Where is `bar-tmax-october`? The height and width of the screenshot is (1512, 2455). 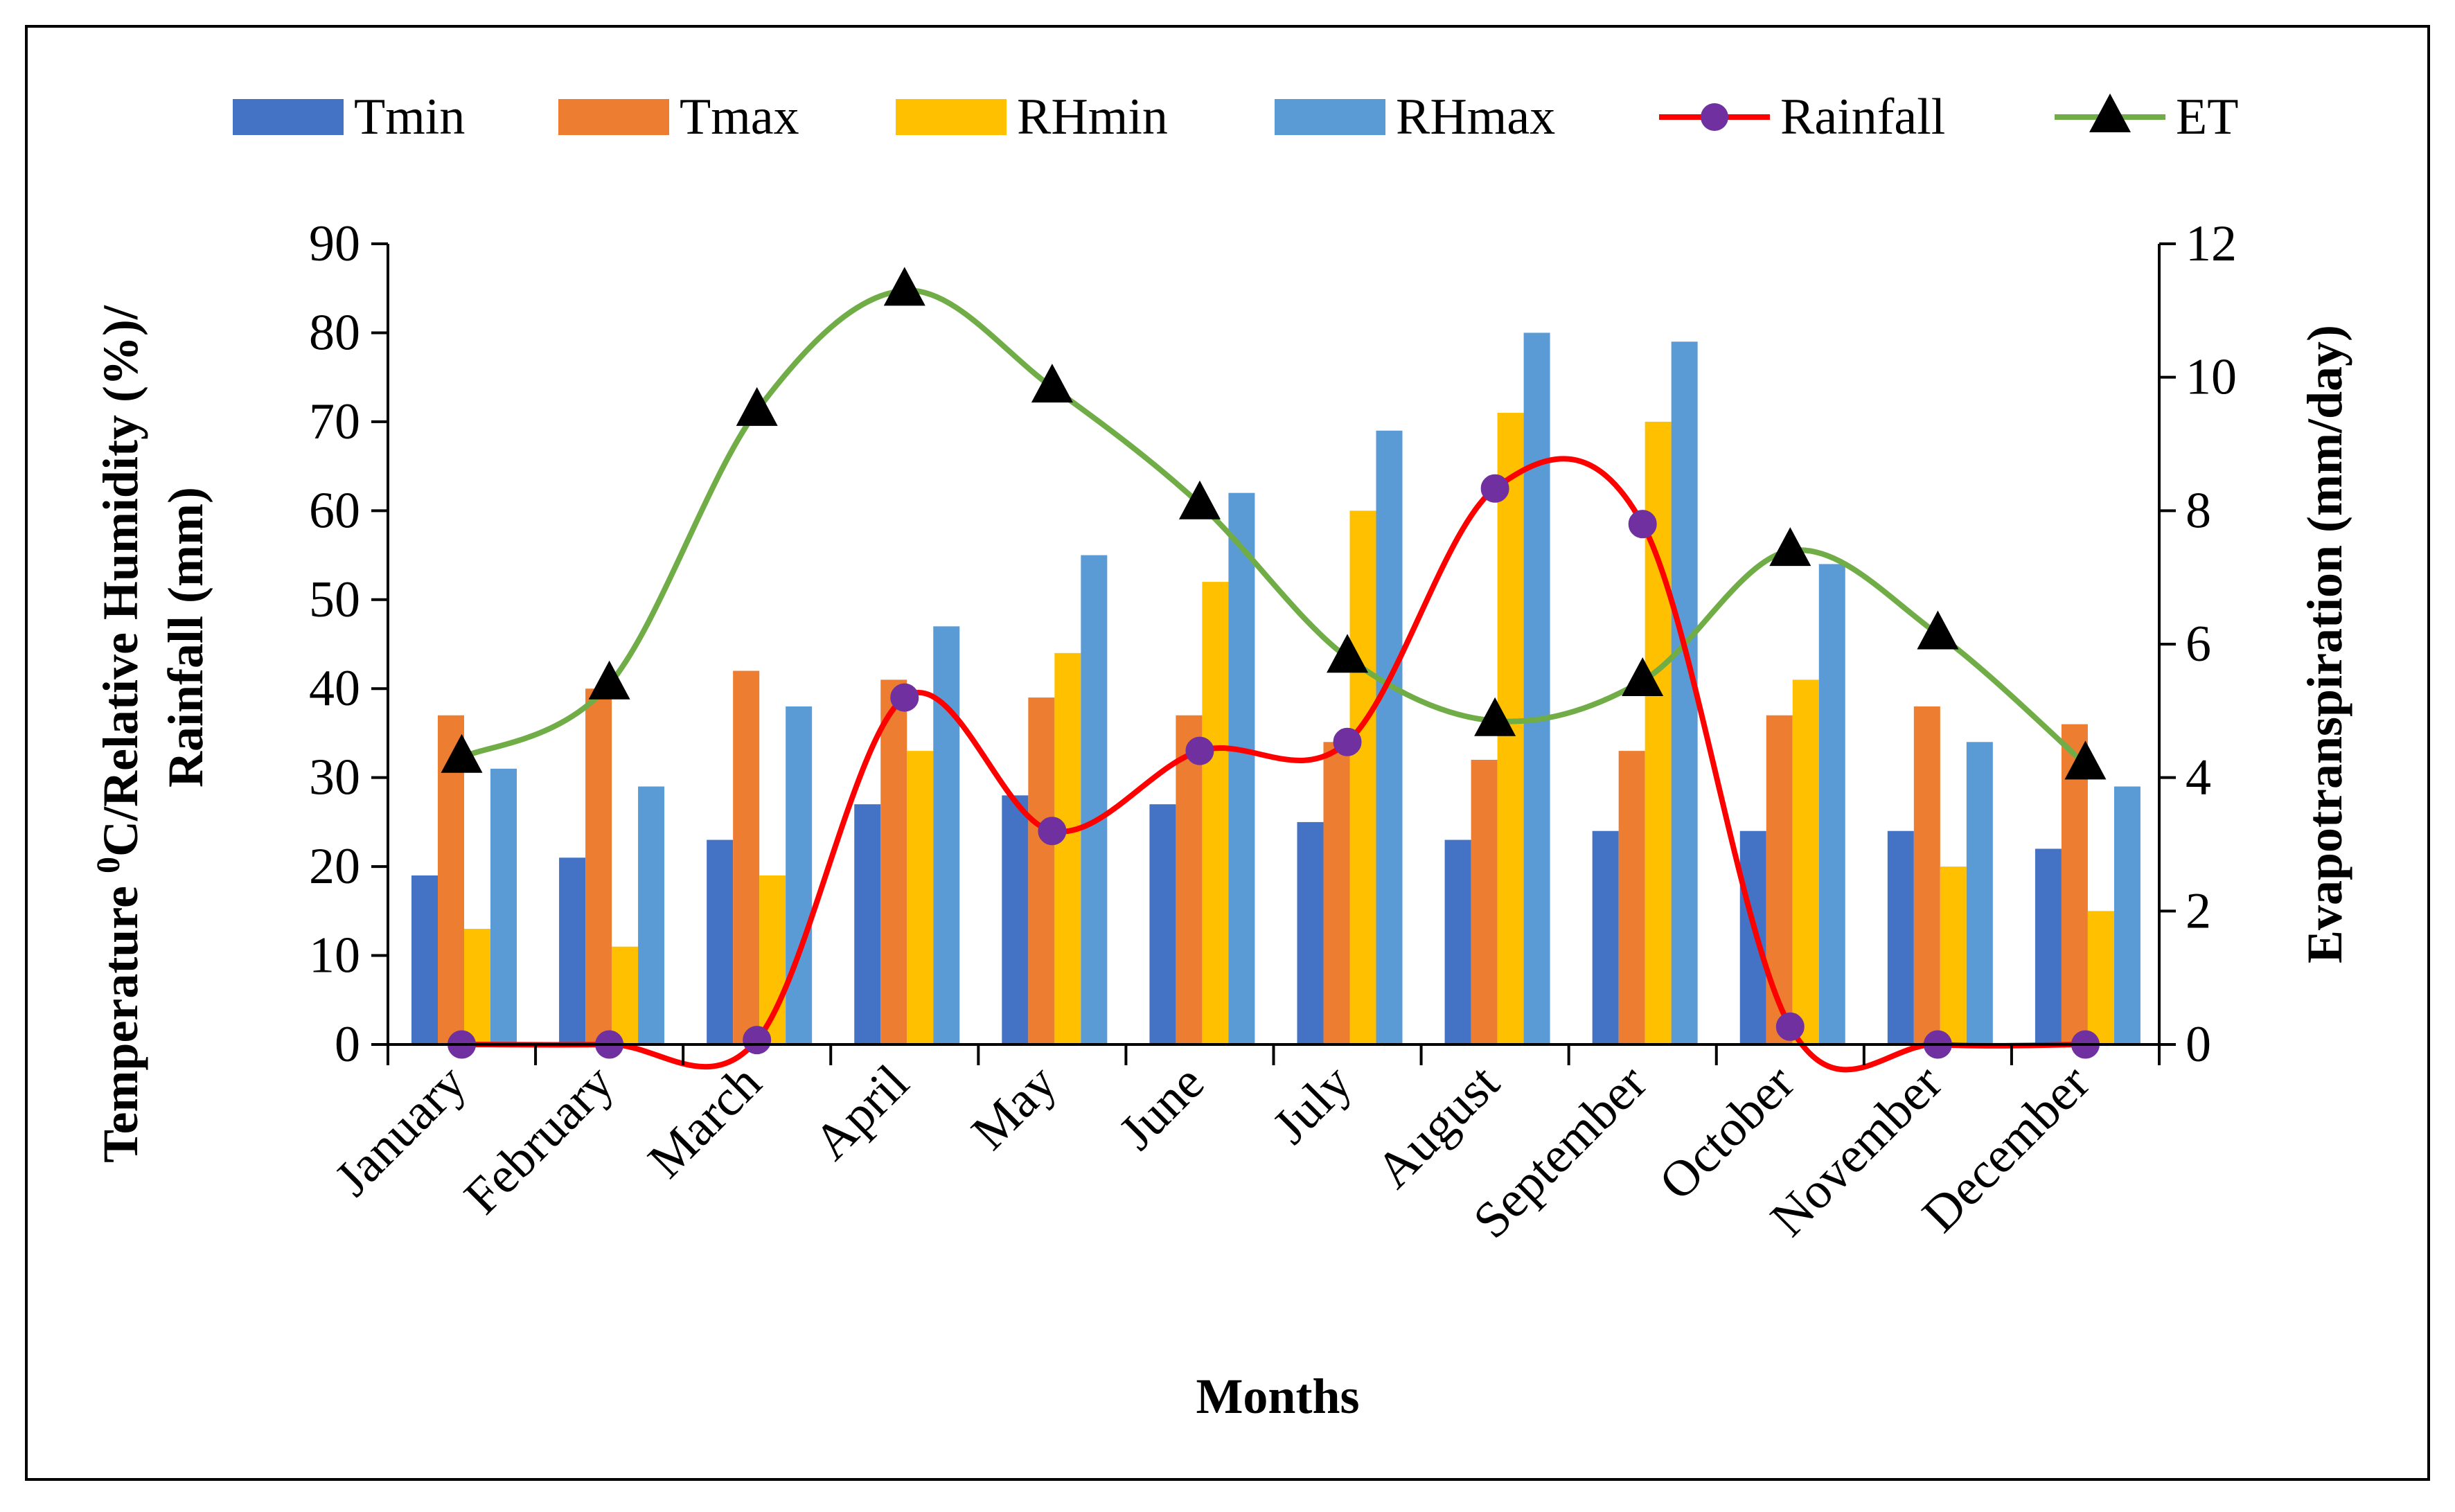 bar-tmax-october is located at coordinates (1779, 880).